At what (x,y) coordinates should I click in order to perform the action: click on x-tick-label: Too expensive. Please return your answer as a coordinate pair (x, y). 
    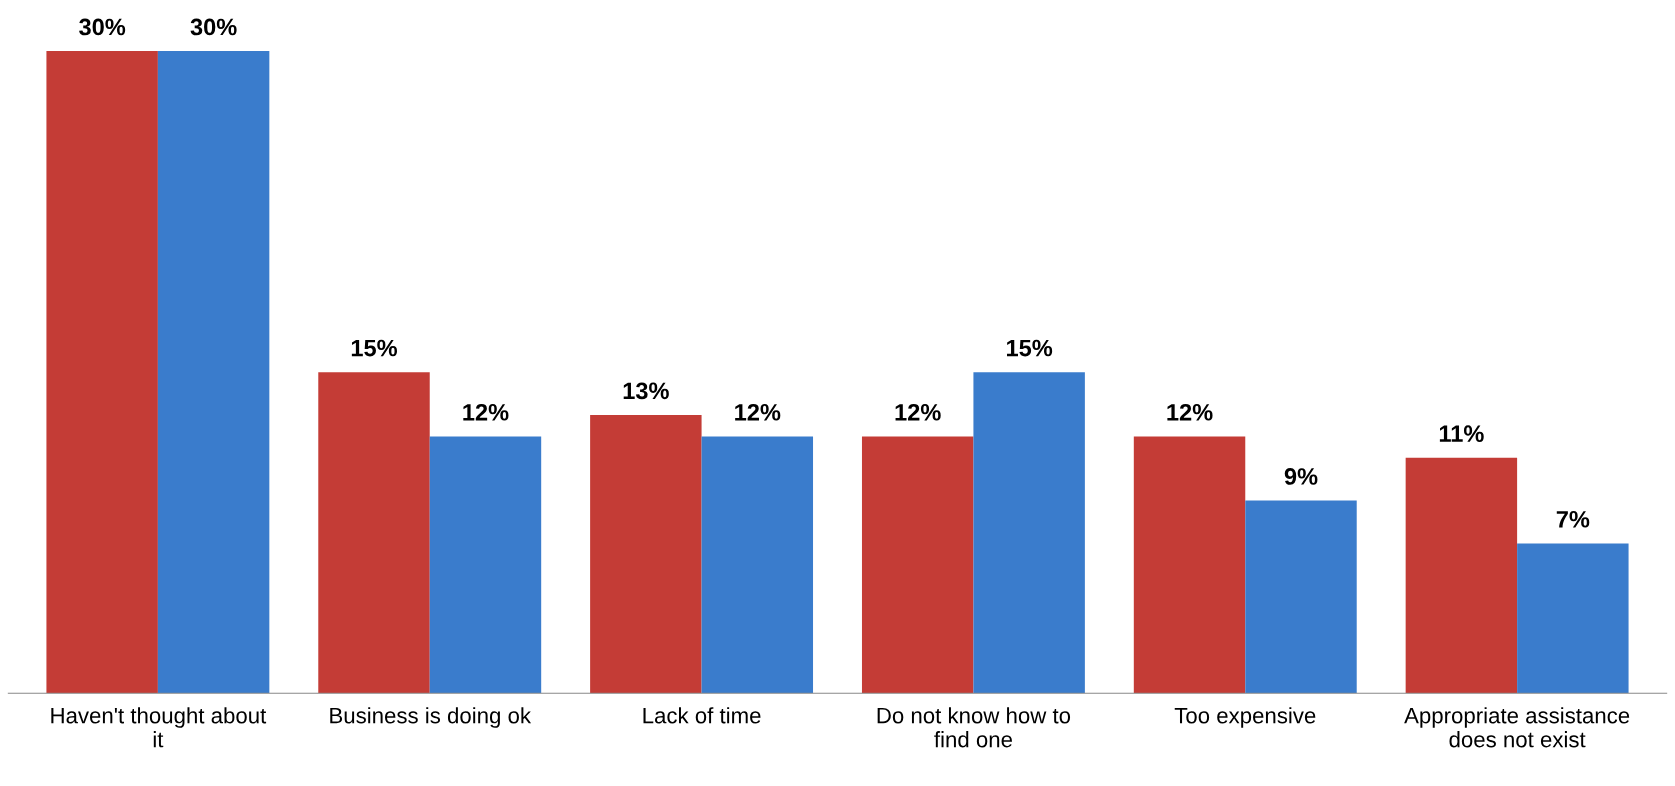
    Looking at the image, I should click on (1245, 717).